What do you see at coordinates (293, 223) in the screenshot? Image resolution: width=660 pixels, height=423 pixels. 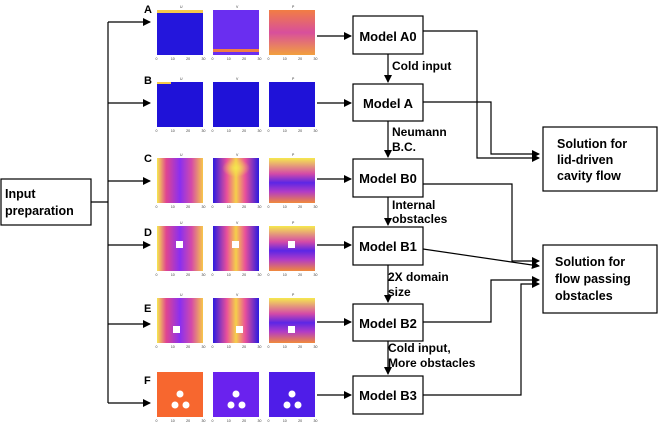 I see `row-d-title-p: P` at bounding box center [293, 223].